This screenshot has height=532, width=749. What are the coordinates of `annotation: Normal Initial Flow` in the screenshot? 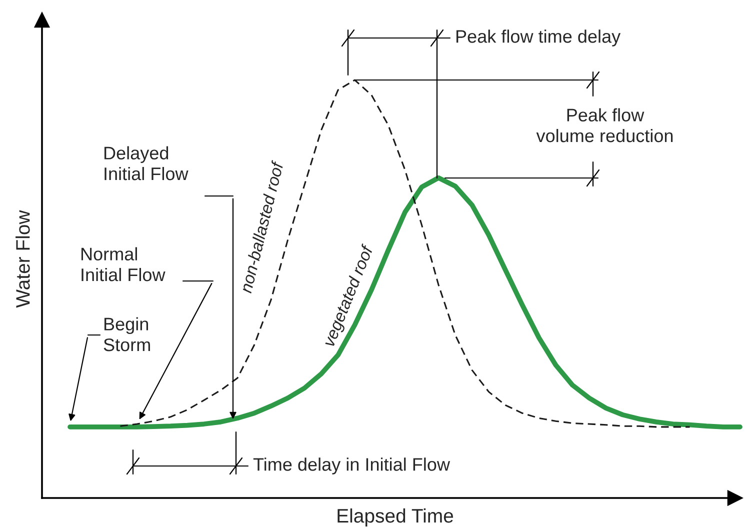 It's located at (123, 264).